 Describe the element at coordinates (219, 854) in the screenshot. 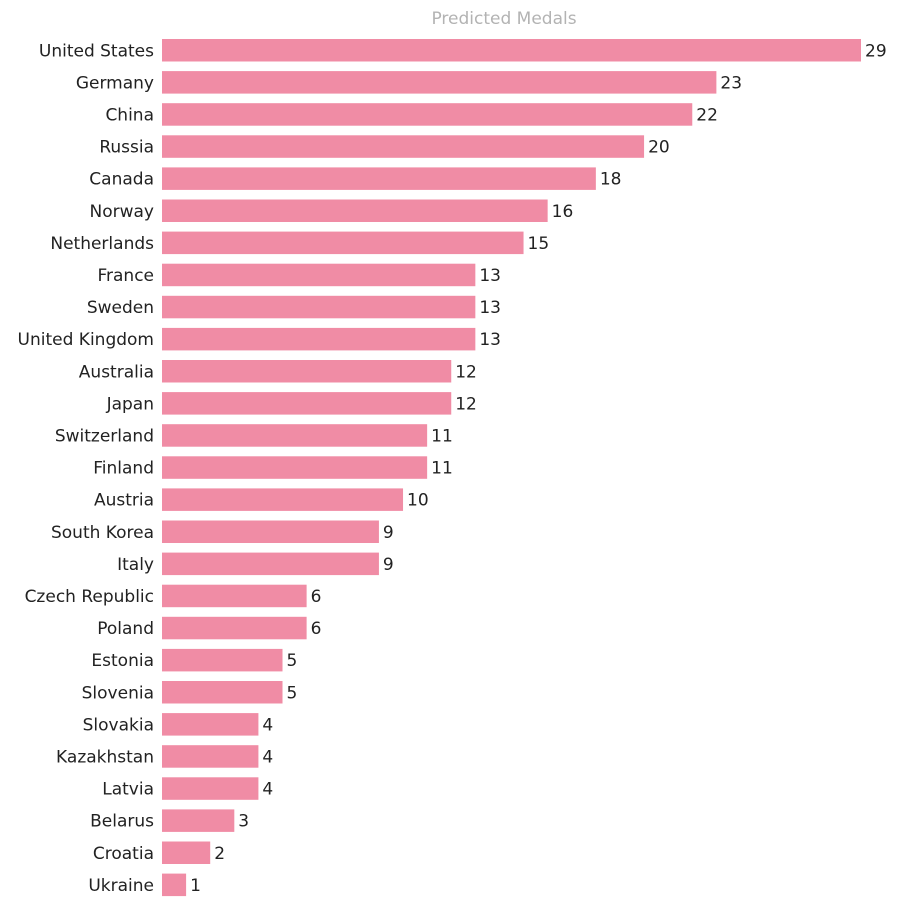

I see `value-label-croatia: 2` at that location.